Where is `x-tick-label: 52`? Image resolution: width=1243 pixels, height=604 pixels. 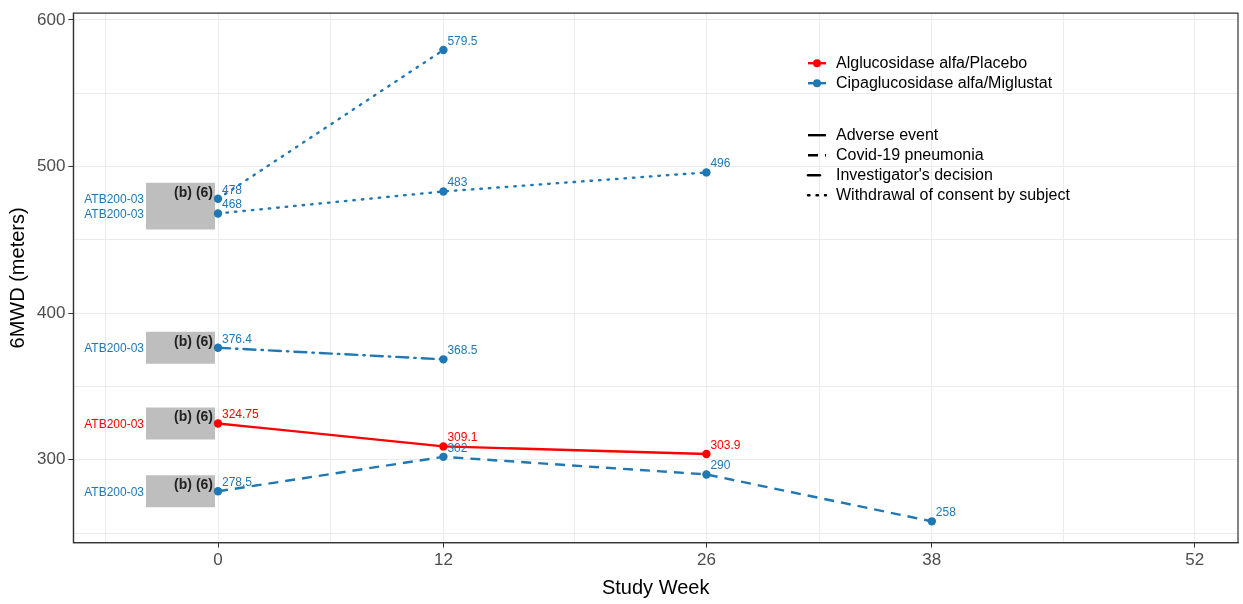
x-tick-label: 52 is located at coordinates (1195, 560).